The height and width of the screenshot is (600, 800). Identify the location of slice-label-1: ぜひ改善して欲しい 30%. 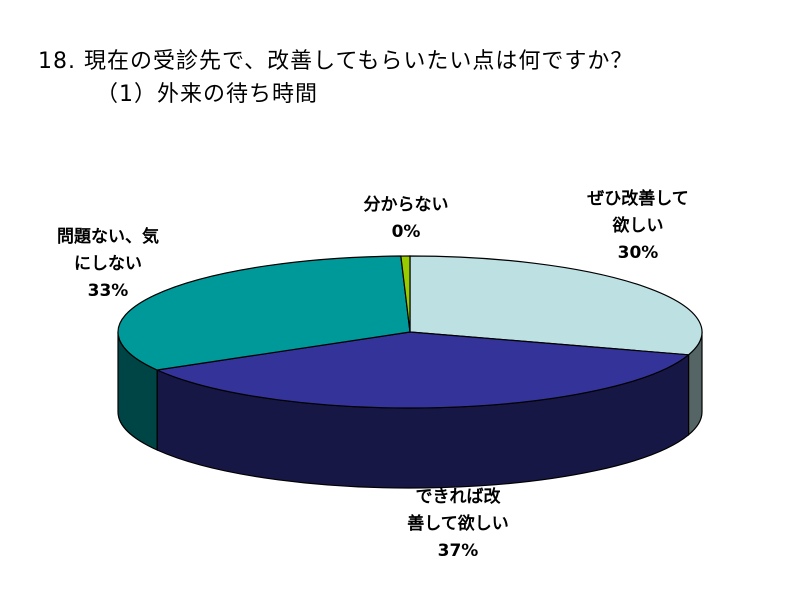
(638, 225).